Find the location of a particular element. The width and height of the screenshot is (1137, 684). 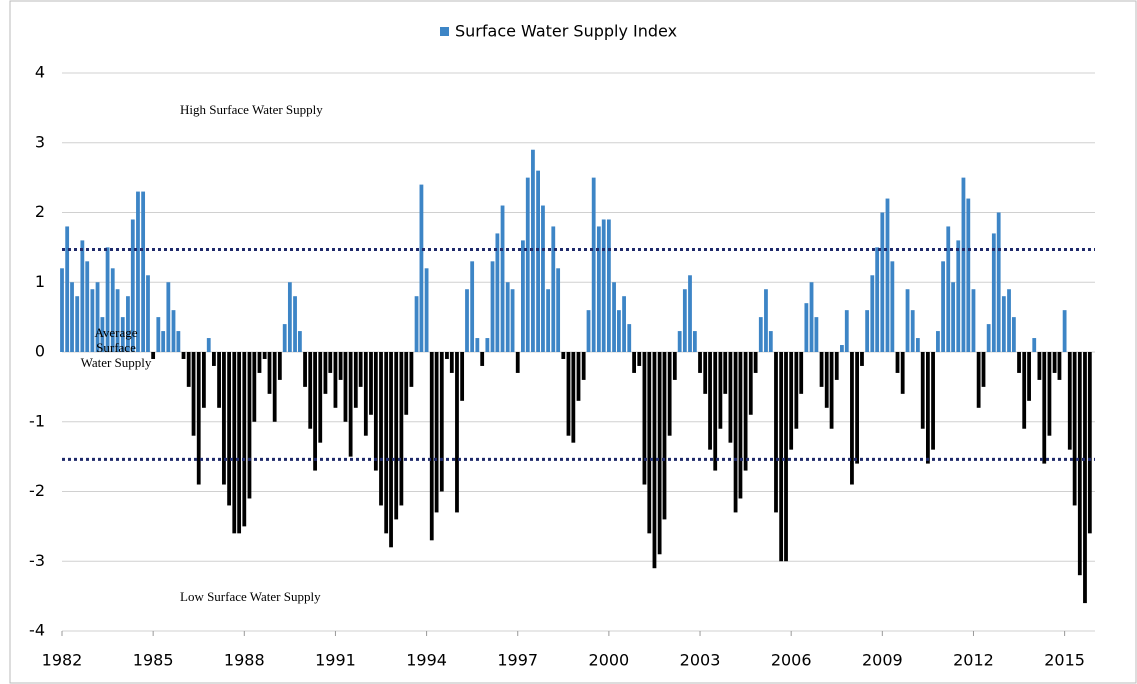

y-tick-label: -3 is located at coordinates (37, 560).